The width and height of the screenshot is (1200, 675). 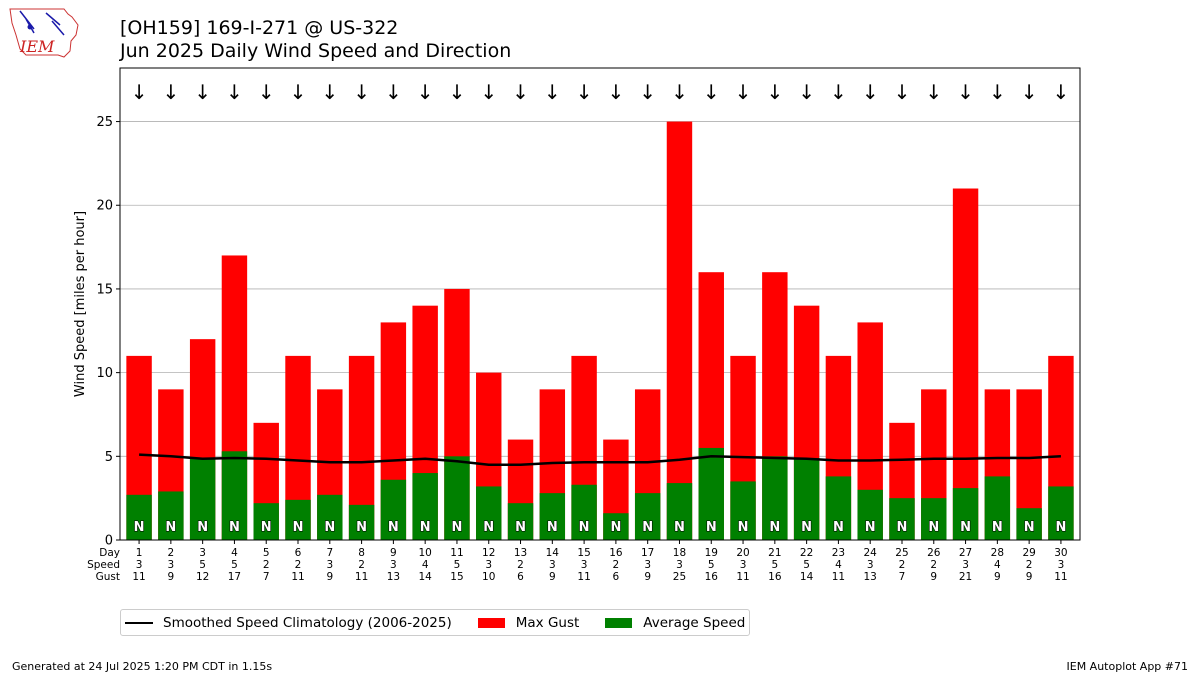 I want to click on x-tick-label-day: 14, so click(x=553, y=553).